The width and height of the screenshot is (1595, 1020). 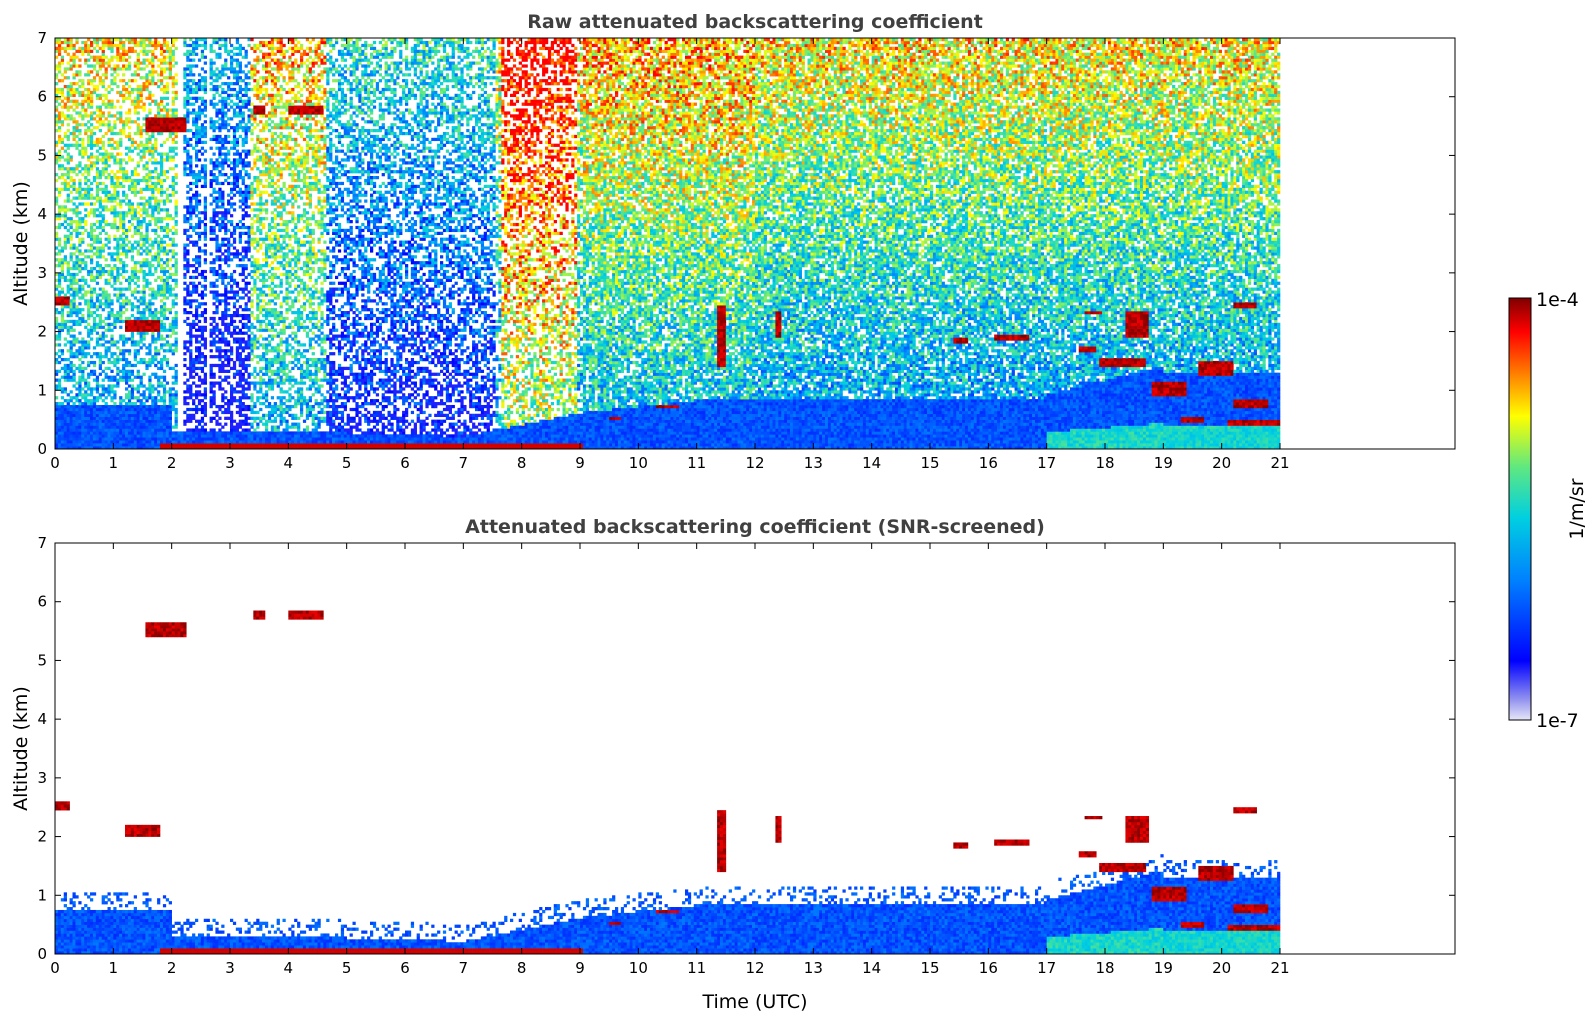 I want to click on colorbar-min-label: 1e-7, so click(x=1557, y=721).